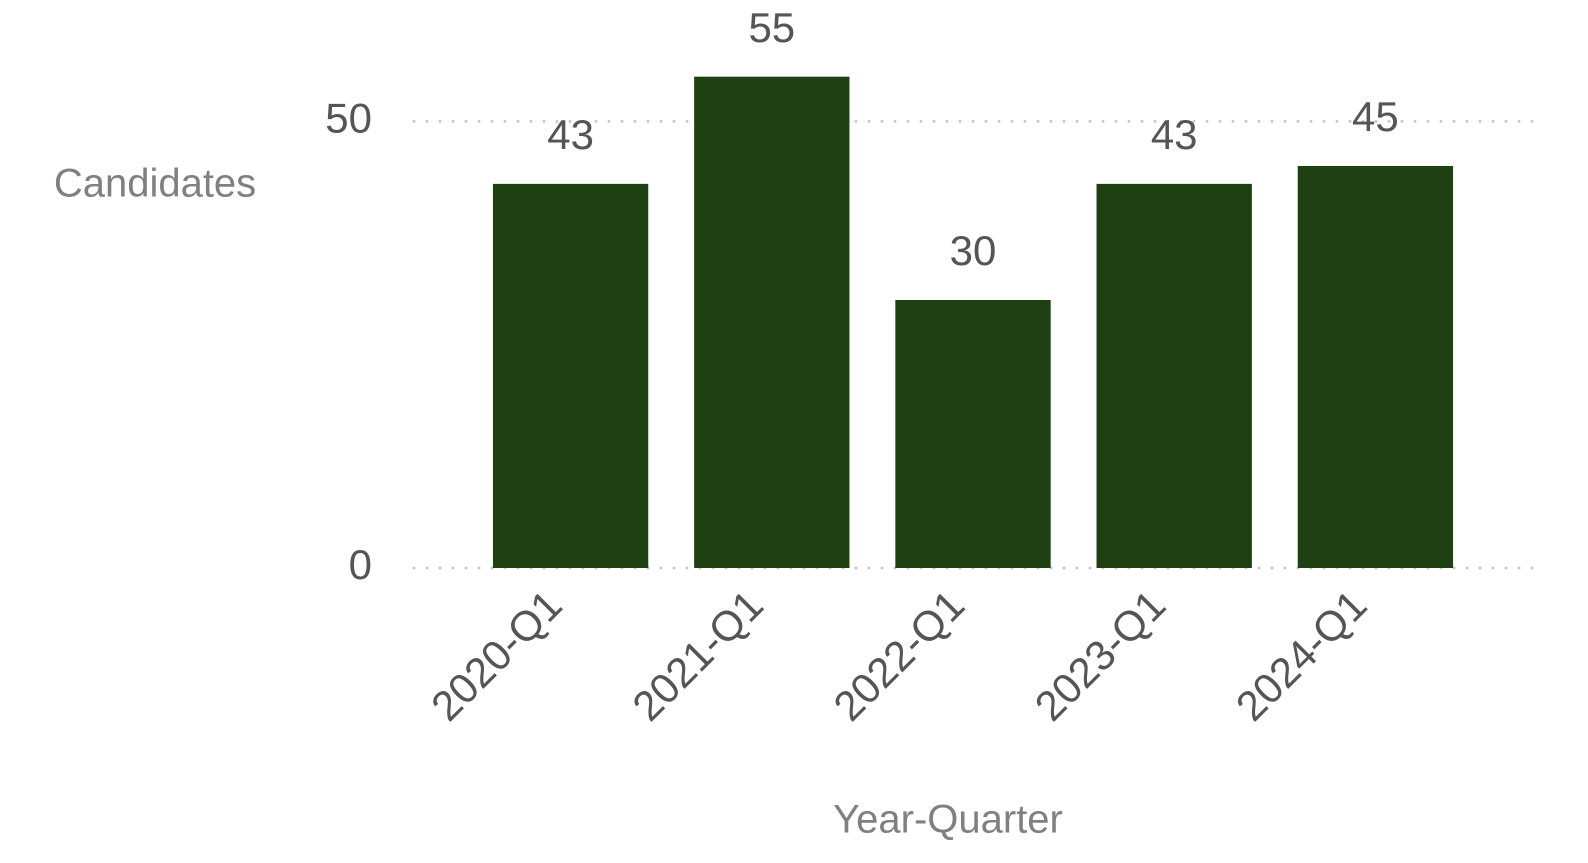  Describe the element at coordinates (771, 27) in the screenshot. I see `data-label: 55` at that location.